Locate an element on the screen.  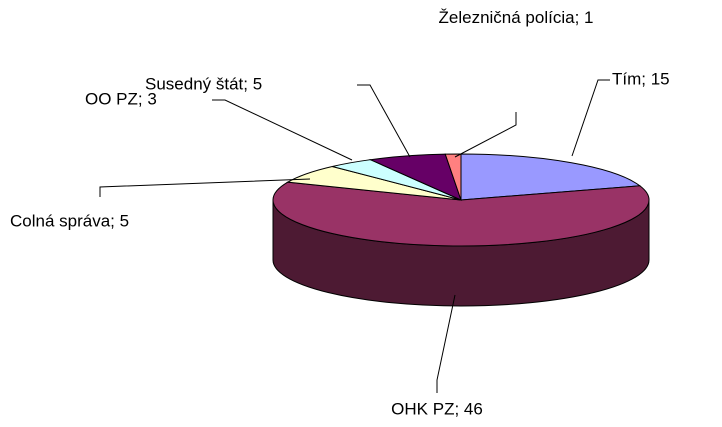
slice-label: OO PZ; 3 is located at coordinates (121, 98).